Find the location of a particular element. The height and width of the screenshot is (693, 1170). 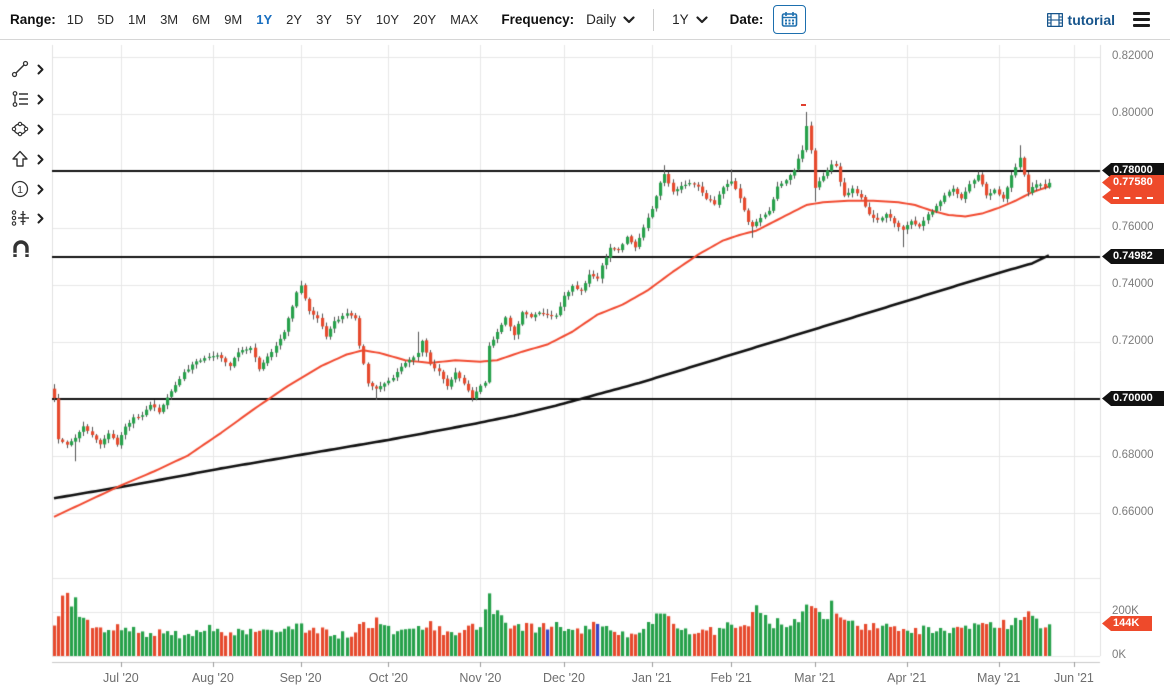

price-axis-label: 0.68000 is located at coordinates (1133, 454).